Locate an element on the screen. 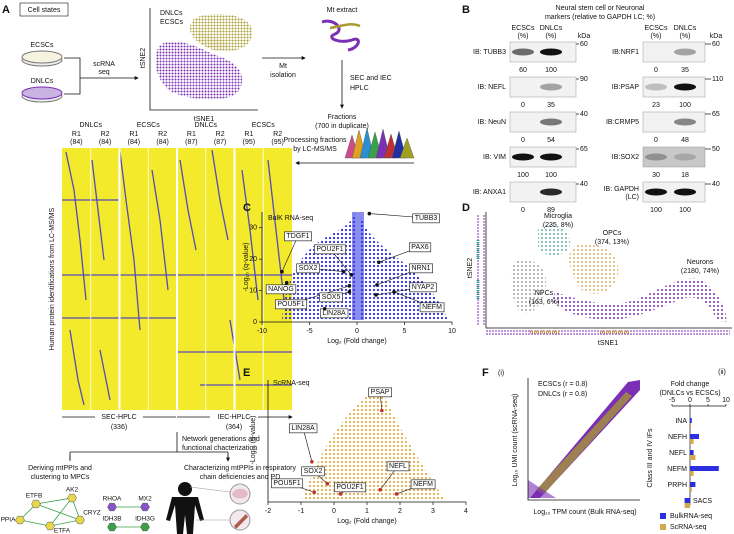  kda: 40 is located at coordinates (584, 184).